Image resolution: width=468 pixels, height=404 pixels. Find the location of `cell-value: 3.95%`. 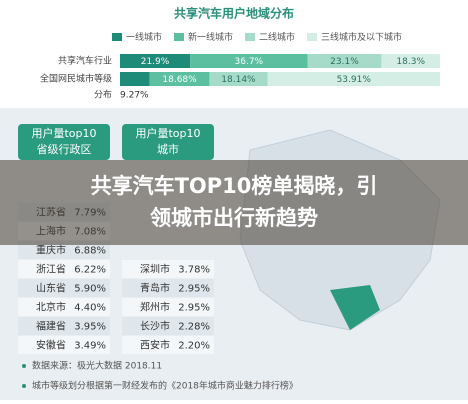

cell-value: 3.95% is located at coordinates (90, 327).